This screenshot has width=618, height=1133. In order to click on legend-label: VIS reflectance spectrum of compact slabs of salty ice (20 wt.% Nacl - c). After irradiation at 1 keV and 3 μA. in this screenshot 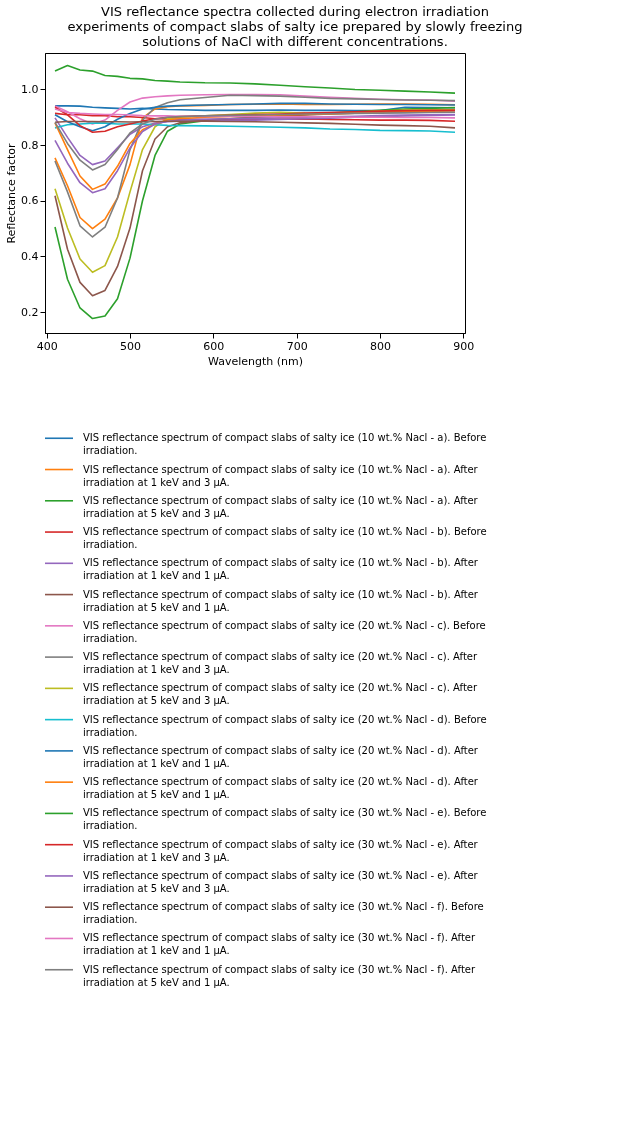, I will do `click(280, 663)`.